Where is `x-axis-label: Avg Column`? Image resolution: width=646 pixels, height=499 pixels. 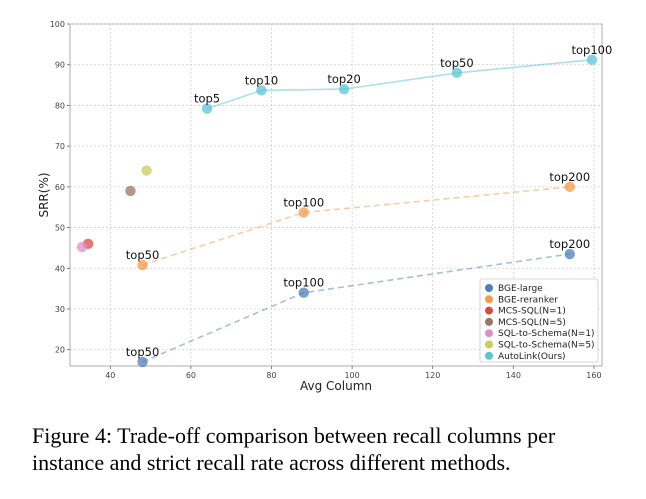 x-axis-label: Avg Column is located at coordinates (336, 386).